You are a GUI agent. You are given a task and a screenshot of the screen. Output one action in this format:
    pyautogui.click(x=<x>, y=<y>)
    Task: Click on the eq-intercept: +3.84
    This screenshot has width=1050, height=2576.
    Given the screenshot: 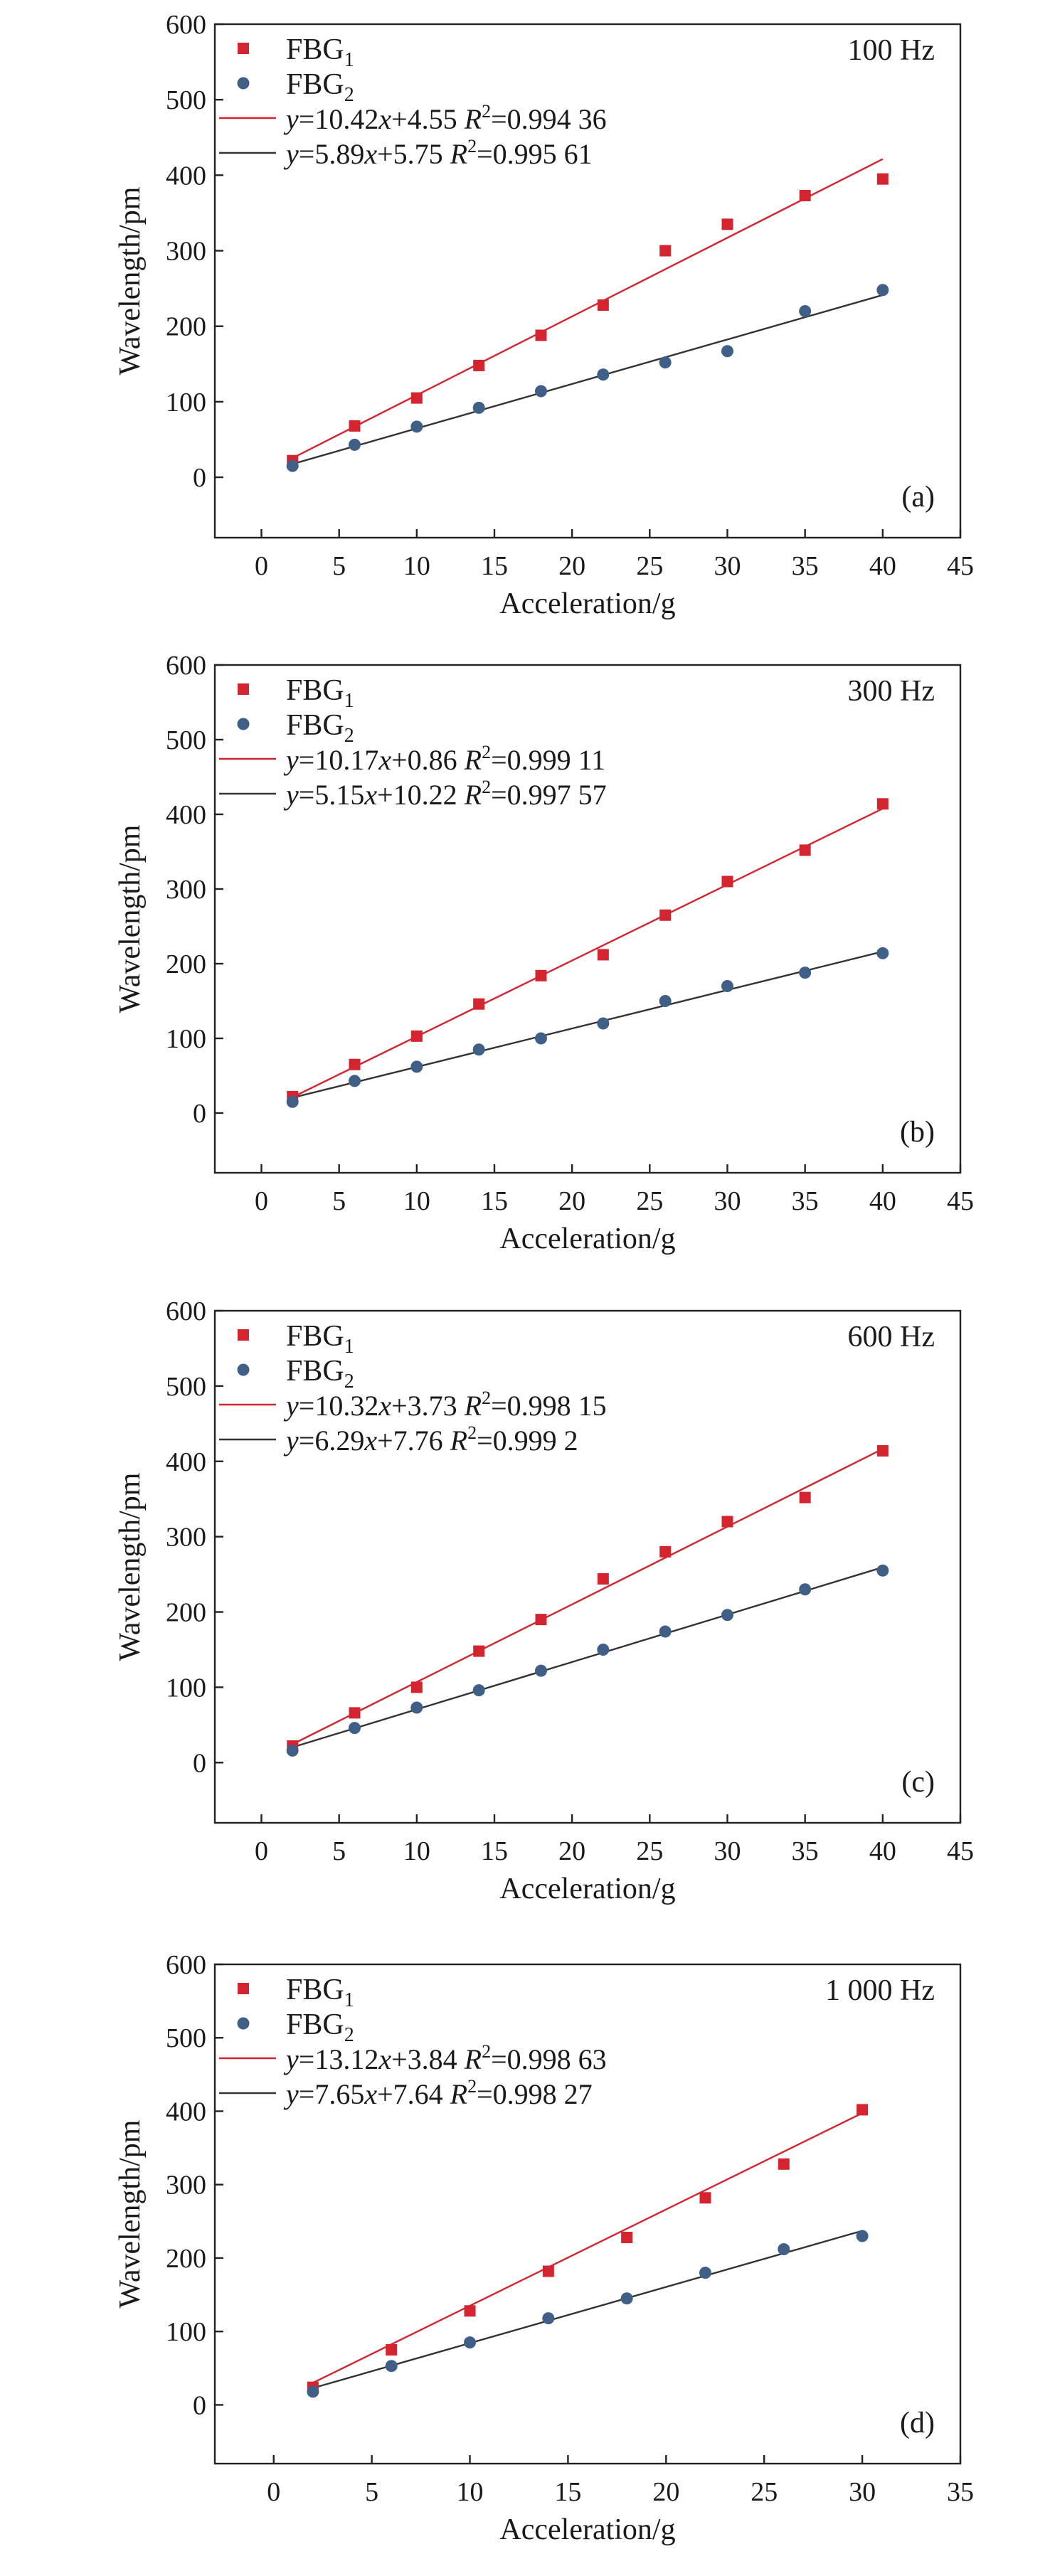 What is the action you would take?
    pyautogui.click(x=428, y=2059)
    